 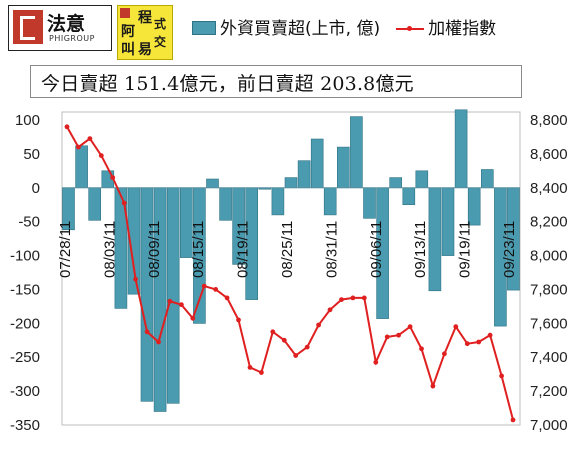 I want to click on info-box: 今日賣超 151.4億元，前日賣超 203.8億元, so click(x=276, y=81).